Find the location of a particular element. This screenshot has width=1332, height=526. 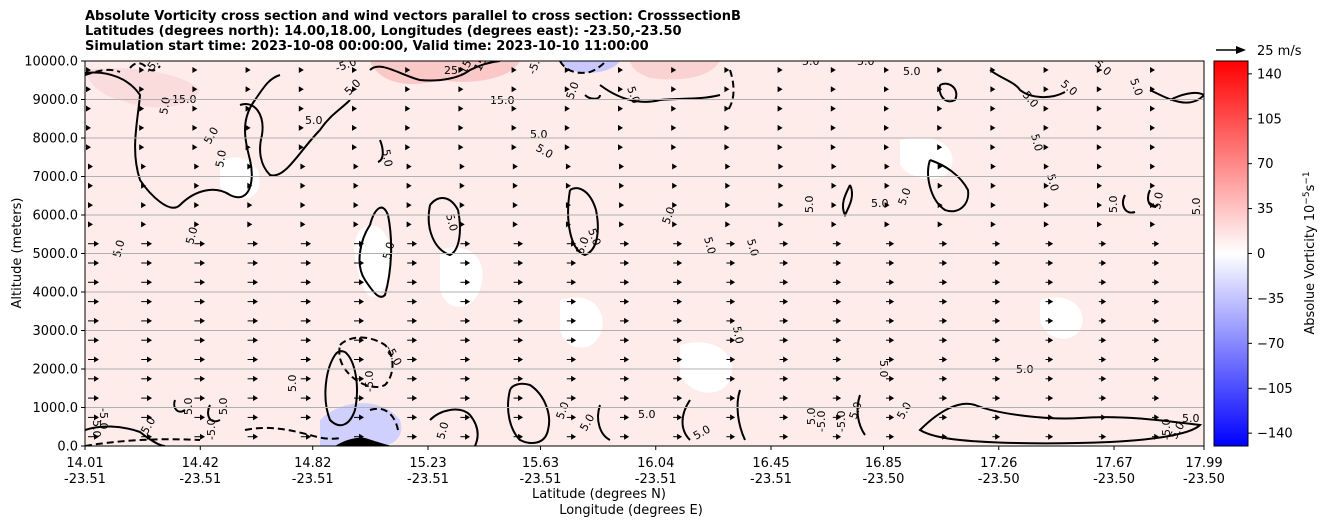

x-axis-label-1: Latitude (degrees N) is located at coordinates (599, 494).